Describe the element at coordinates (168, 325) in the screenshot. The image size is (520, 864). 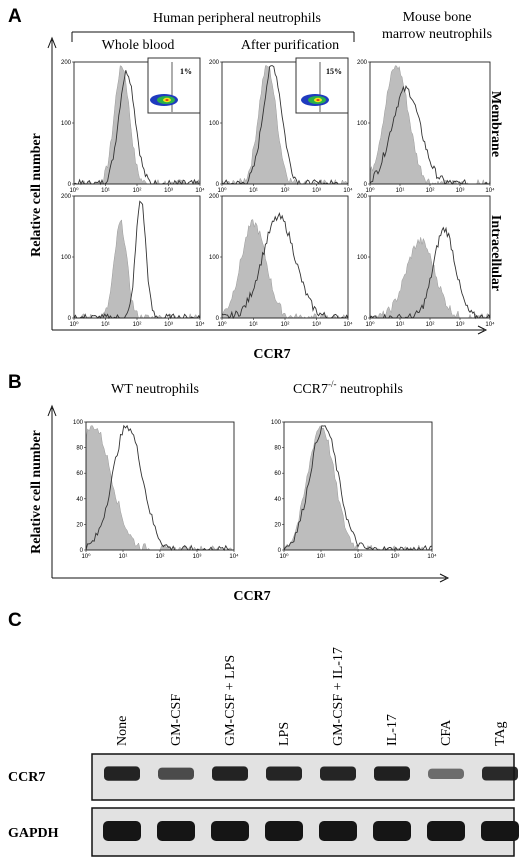
I see `hist-whole-intracellular-xtick: 10³` at that location.